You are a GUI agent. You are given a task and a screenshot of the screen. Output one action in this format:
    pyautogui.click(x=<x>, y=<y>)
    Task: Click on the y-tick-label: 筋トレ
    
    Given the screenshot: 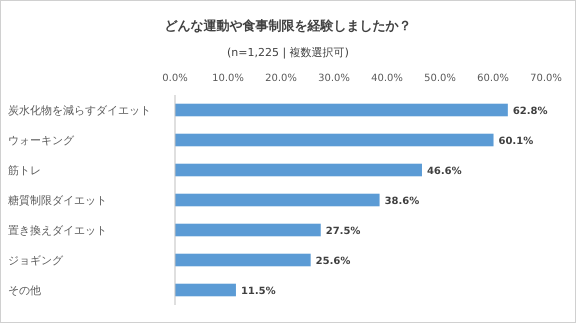 What is the action you would take?
    pyautogui.click(x=24, y=170)
    